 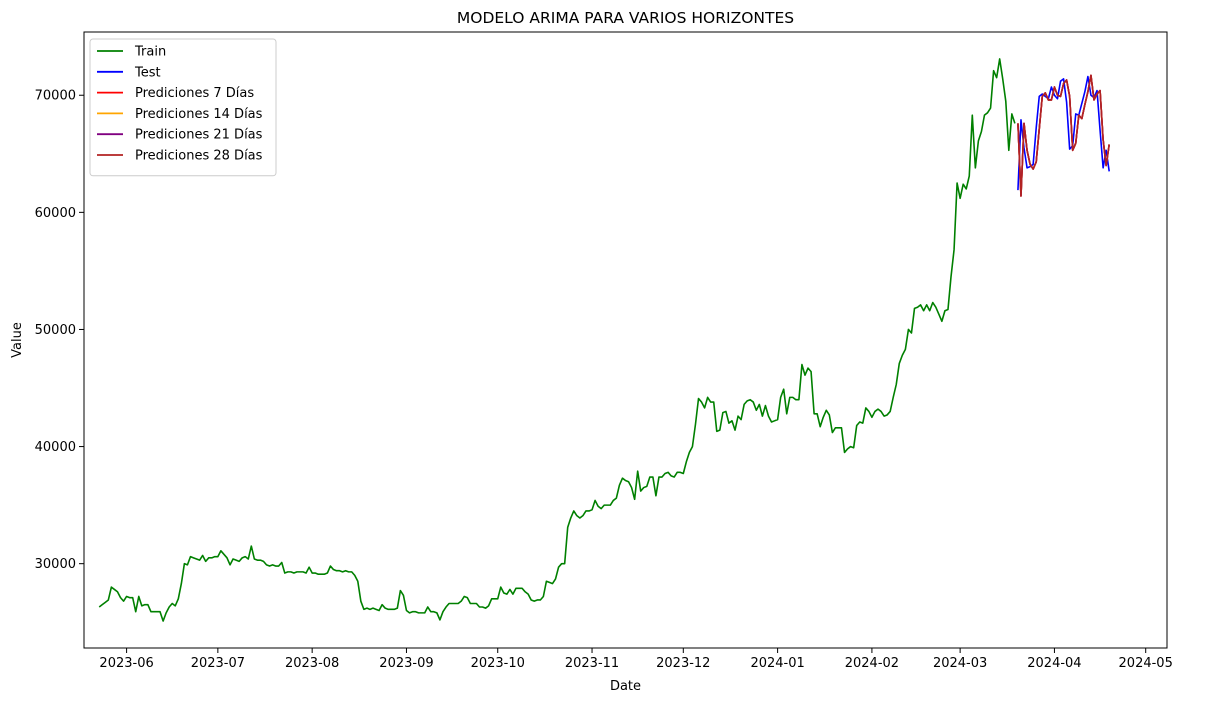 What do you see at coordinates (777, 663) in the screenshot?
I see `x-tick-label: 2024-01` at bounding box center [777, 663].